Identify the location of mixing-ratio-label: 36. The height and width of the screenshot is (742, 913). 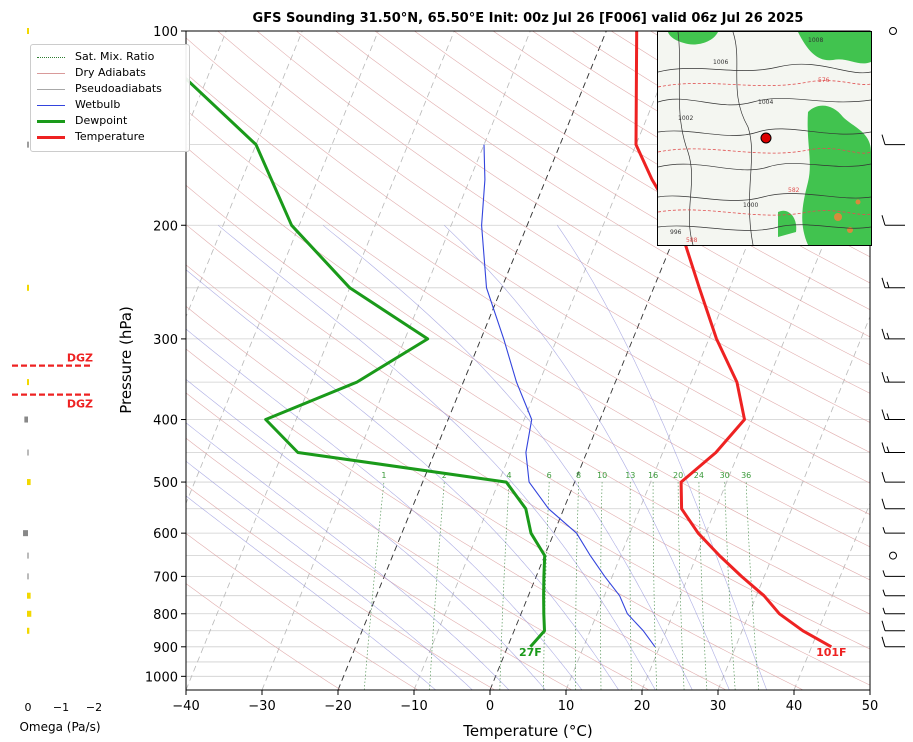
(746, 475).